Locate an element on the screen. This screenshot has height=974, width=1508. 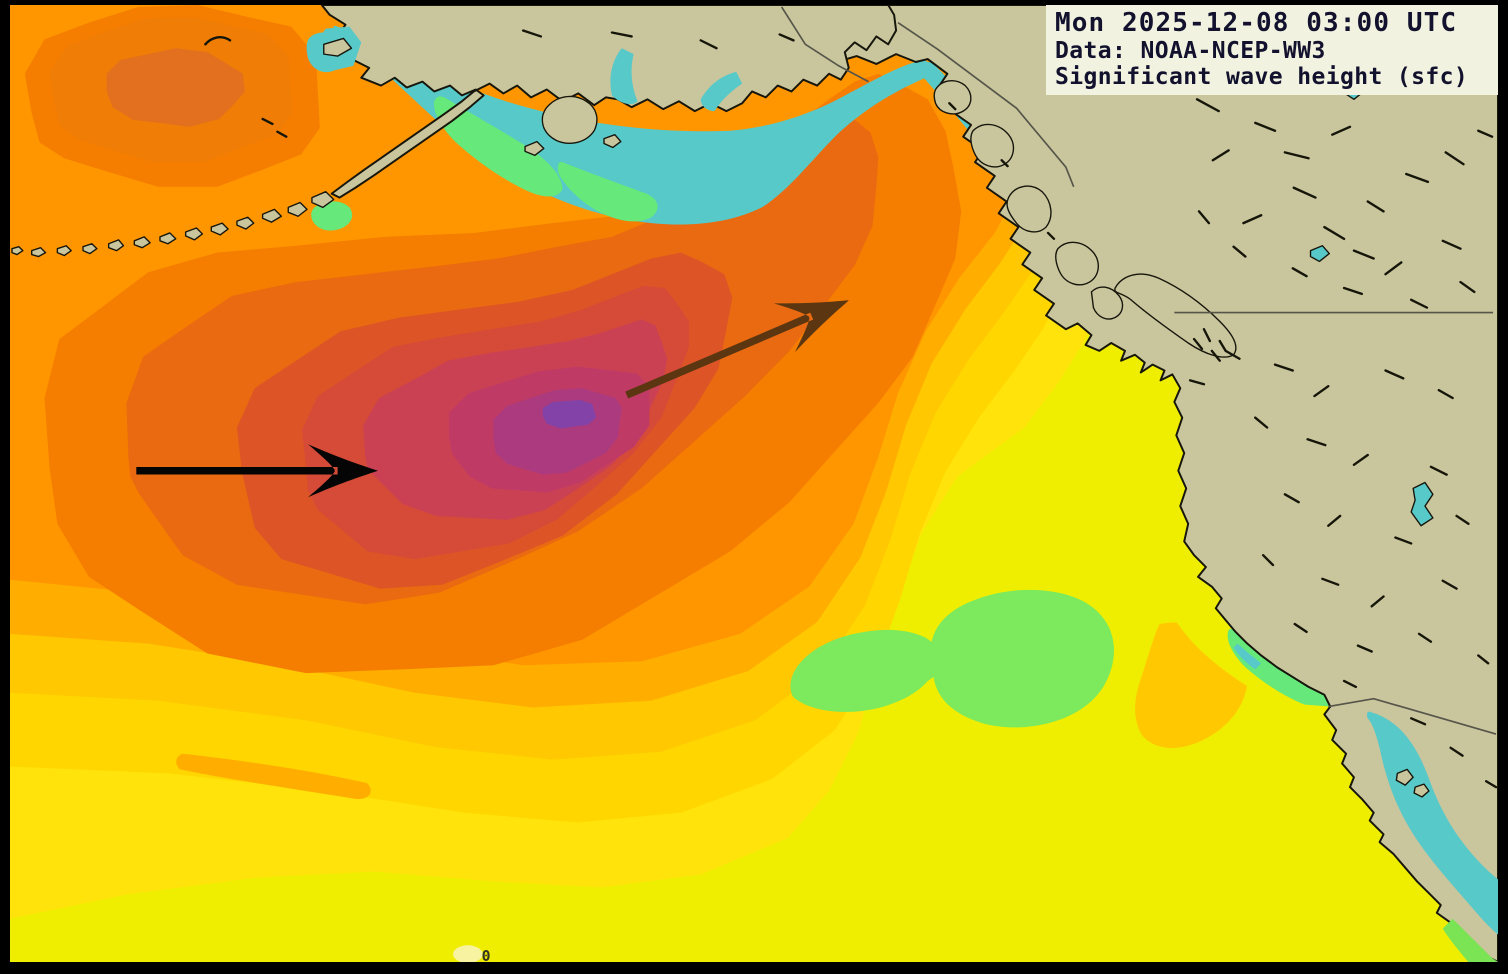
us-mexico-border is located at coordinates (1412, 716).